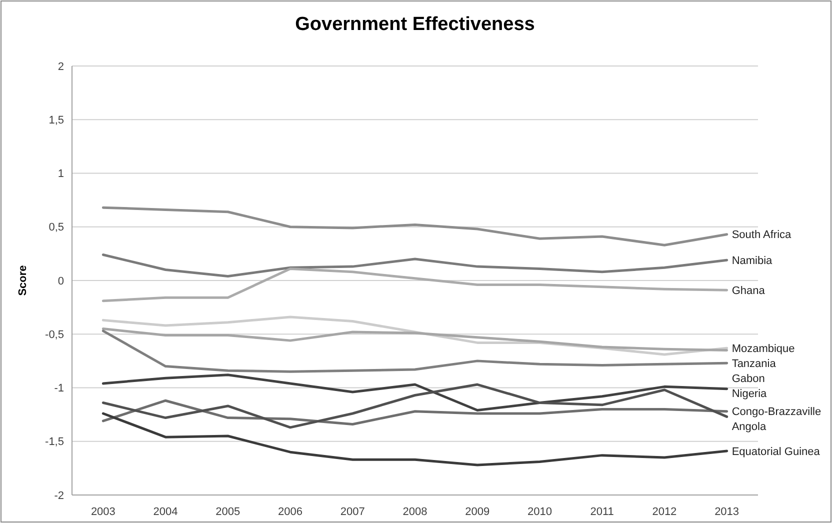 This screenshot has width=832, height=523. Describe the element at coordinates (59, 496) in the screenshot. I see `y-tick-label: -2` at that location.